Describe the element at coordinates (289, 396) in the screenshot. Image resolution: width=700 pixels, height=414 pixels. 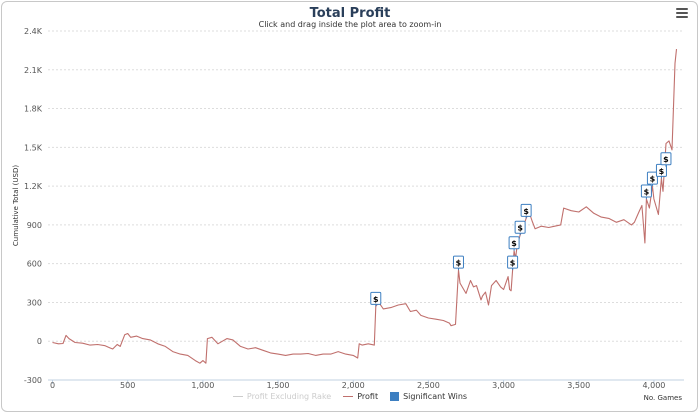
I see `legend-label: Profit Excluding Rake` at that location.